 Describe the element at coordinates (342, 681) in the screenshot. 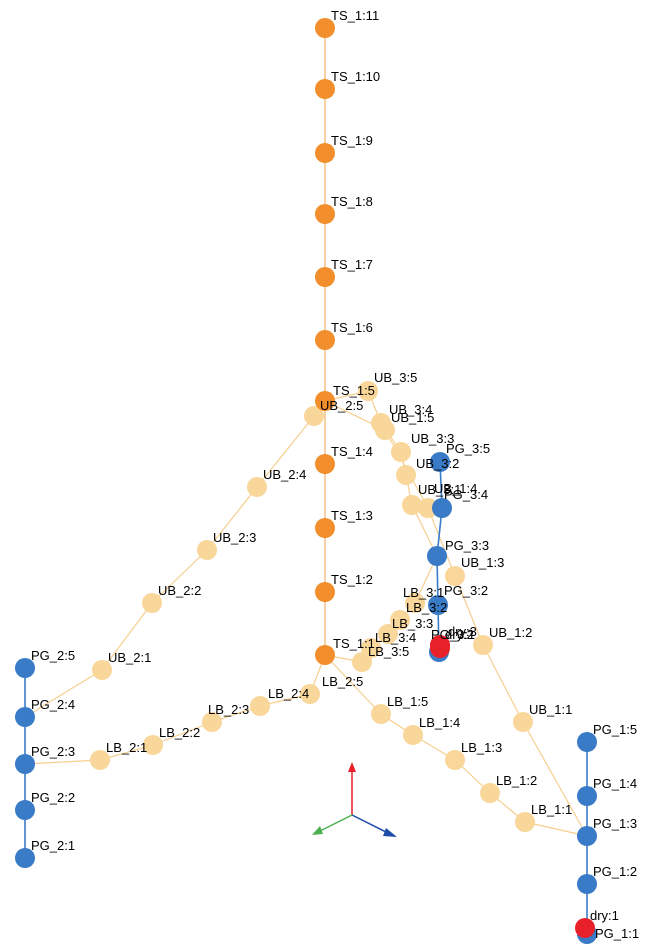

I see `label-lb-2-5: LB_2:5` at that location.